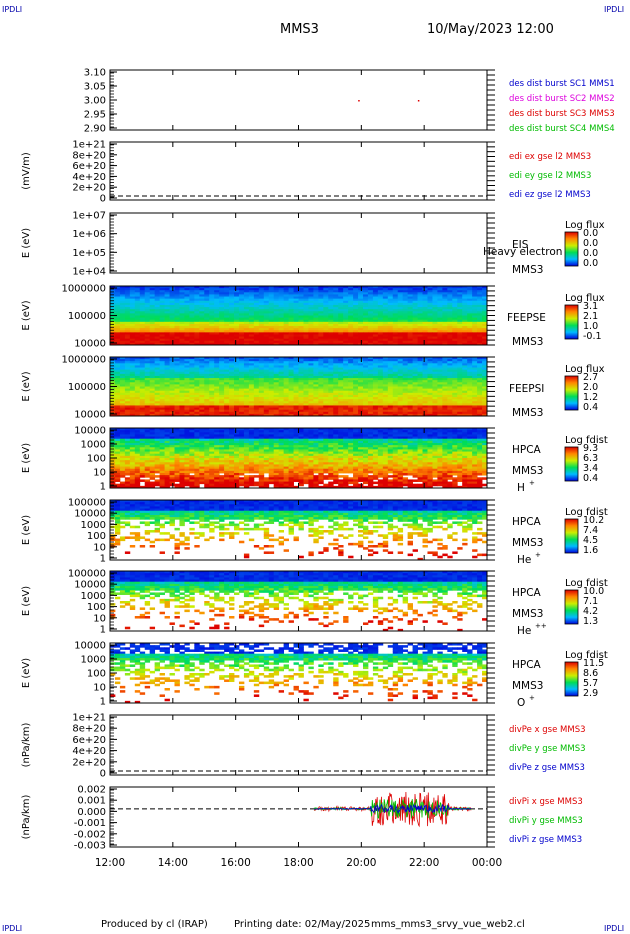  What do you see at coordinates (299, 530) in the screenshot?
I see `spectrogram-hpca_he` at bounding box center [299, 530].